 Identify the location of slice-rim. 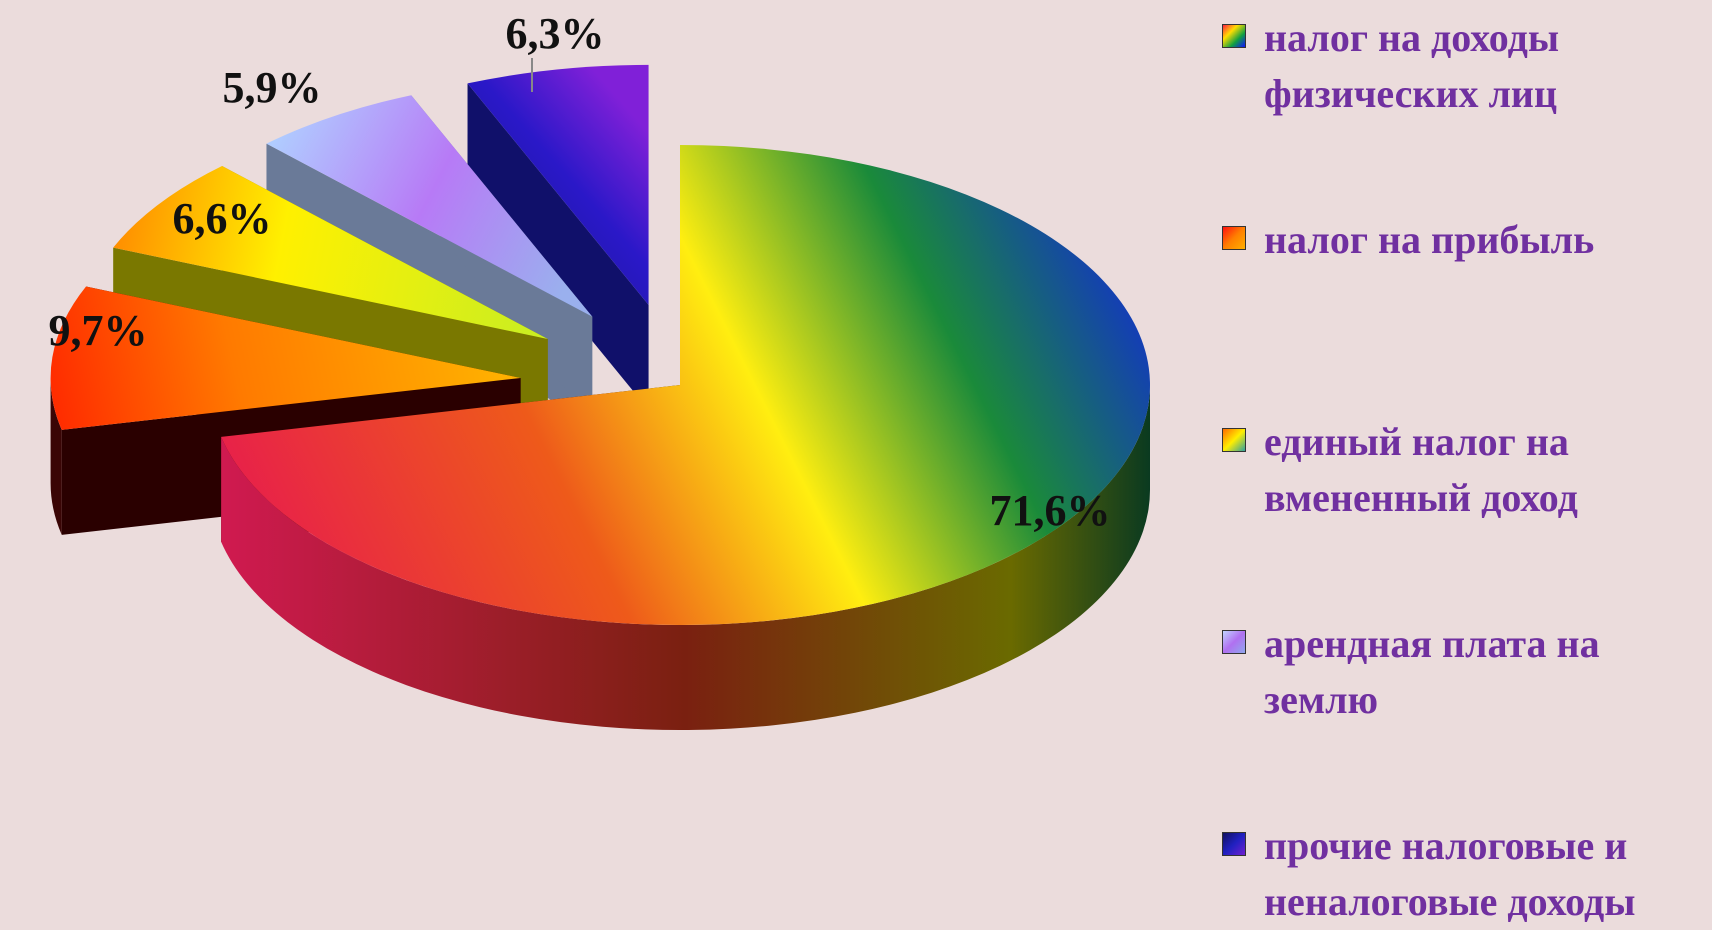
(56, 456).